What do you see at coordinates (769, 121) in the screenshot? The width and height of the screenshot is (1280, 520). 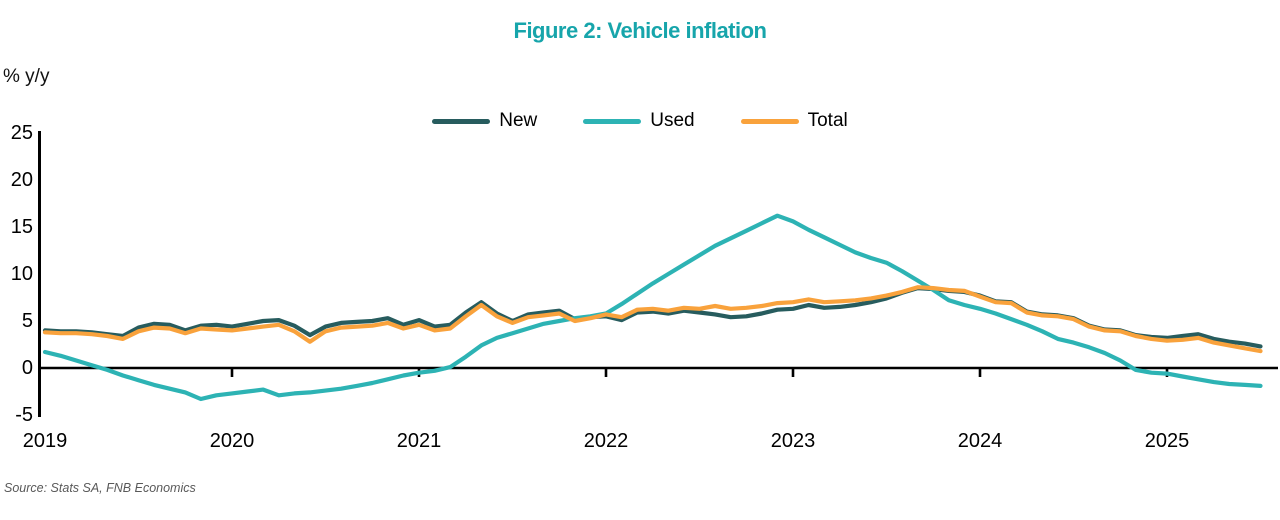 I see `legend-swatch-total` at bounding box center [769, 121].